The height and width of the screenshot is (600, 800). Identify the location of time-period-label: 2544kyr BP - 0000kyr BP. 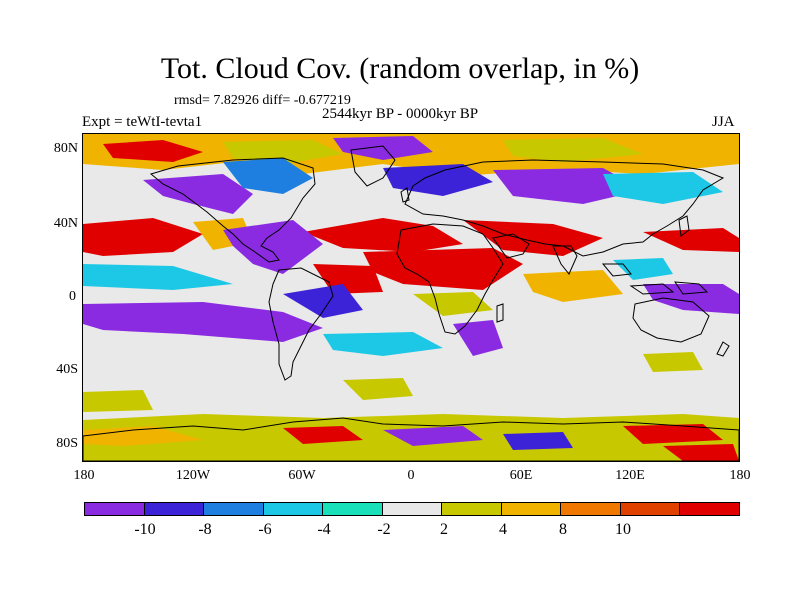
(400, 114).